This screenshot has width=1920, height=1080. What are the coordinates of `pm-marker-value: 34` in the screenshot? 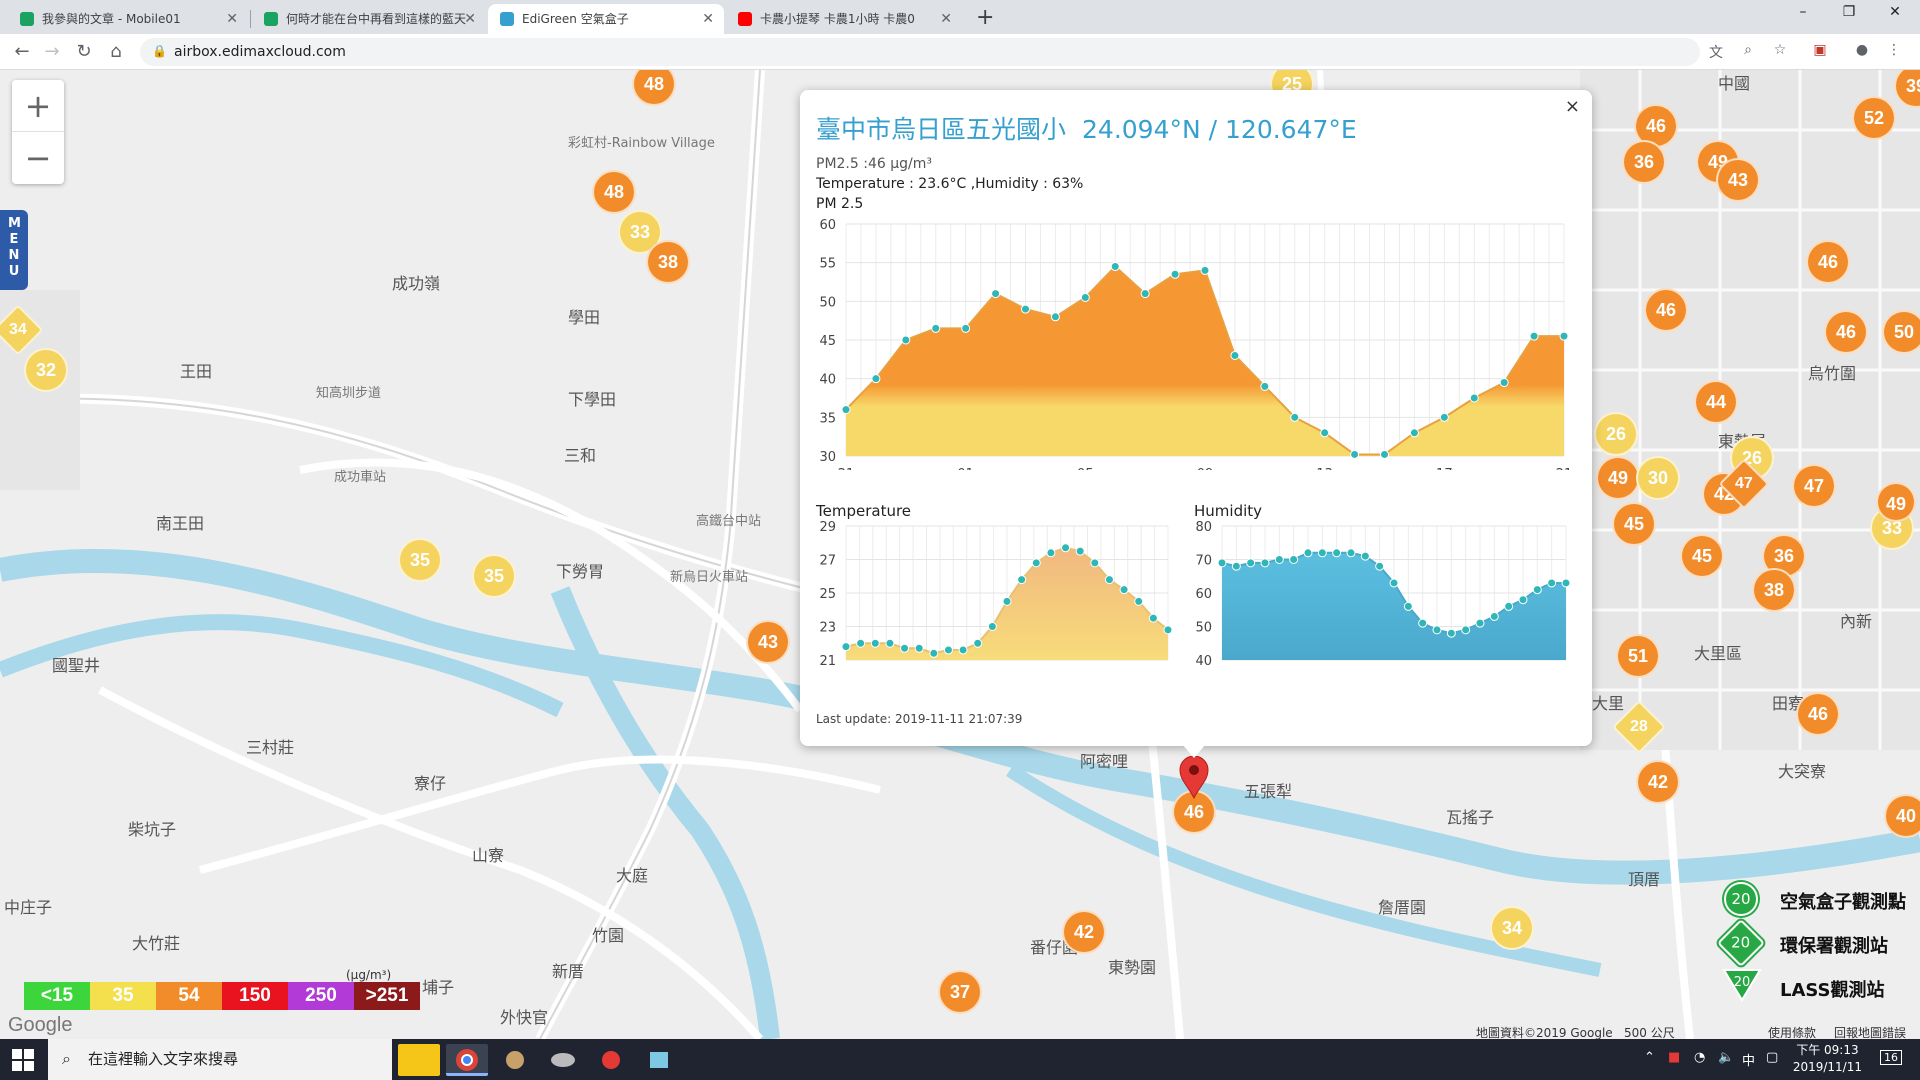 It's located at (18, 329).